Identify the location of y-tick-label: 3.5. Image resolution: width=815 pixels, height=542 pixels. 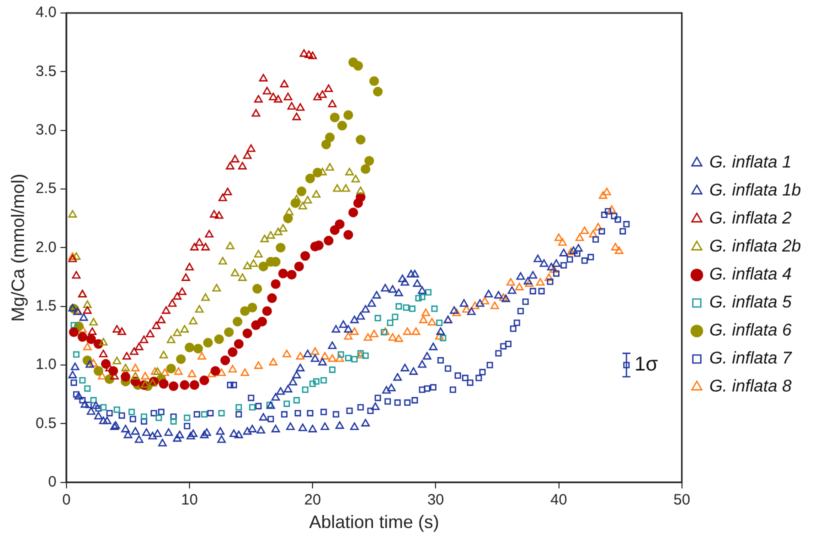
(46, 71).